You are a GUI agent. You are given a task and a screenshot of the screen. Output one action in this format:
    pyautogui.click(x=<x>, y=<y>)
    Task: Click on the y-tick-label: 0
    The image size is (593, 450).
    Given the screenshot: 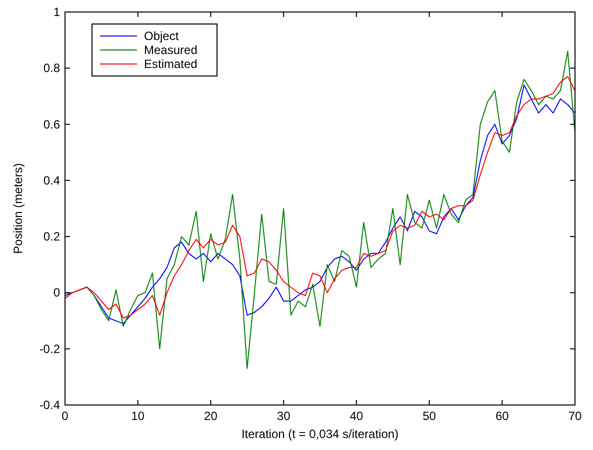 What is the action you would take?
    pyautogui.click(x=56, y=293)
    